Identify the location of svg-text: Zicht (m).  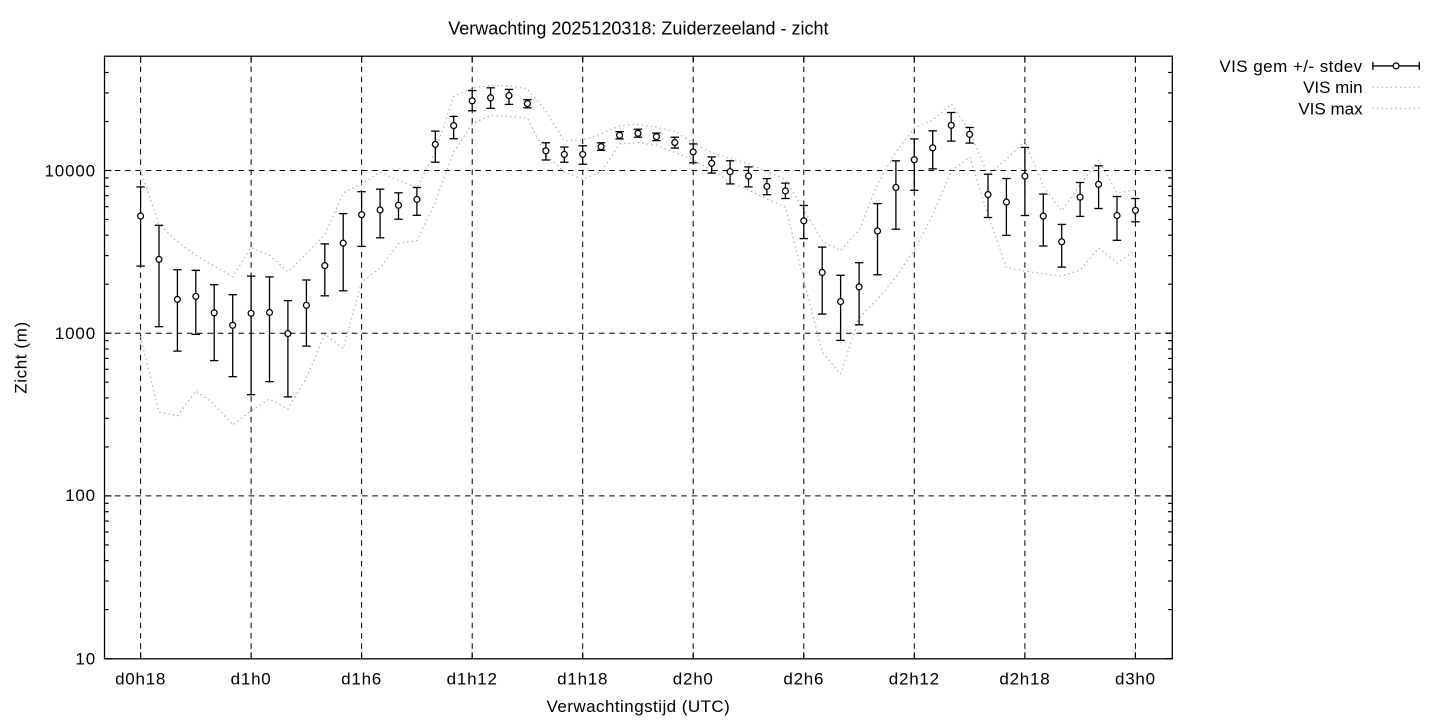
(21, 357).